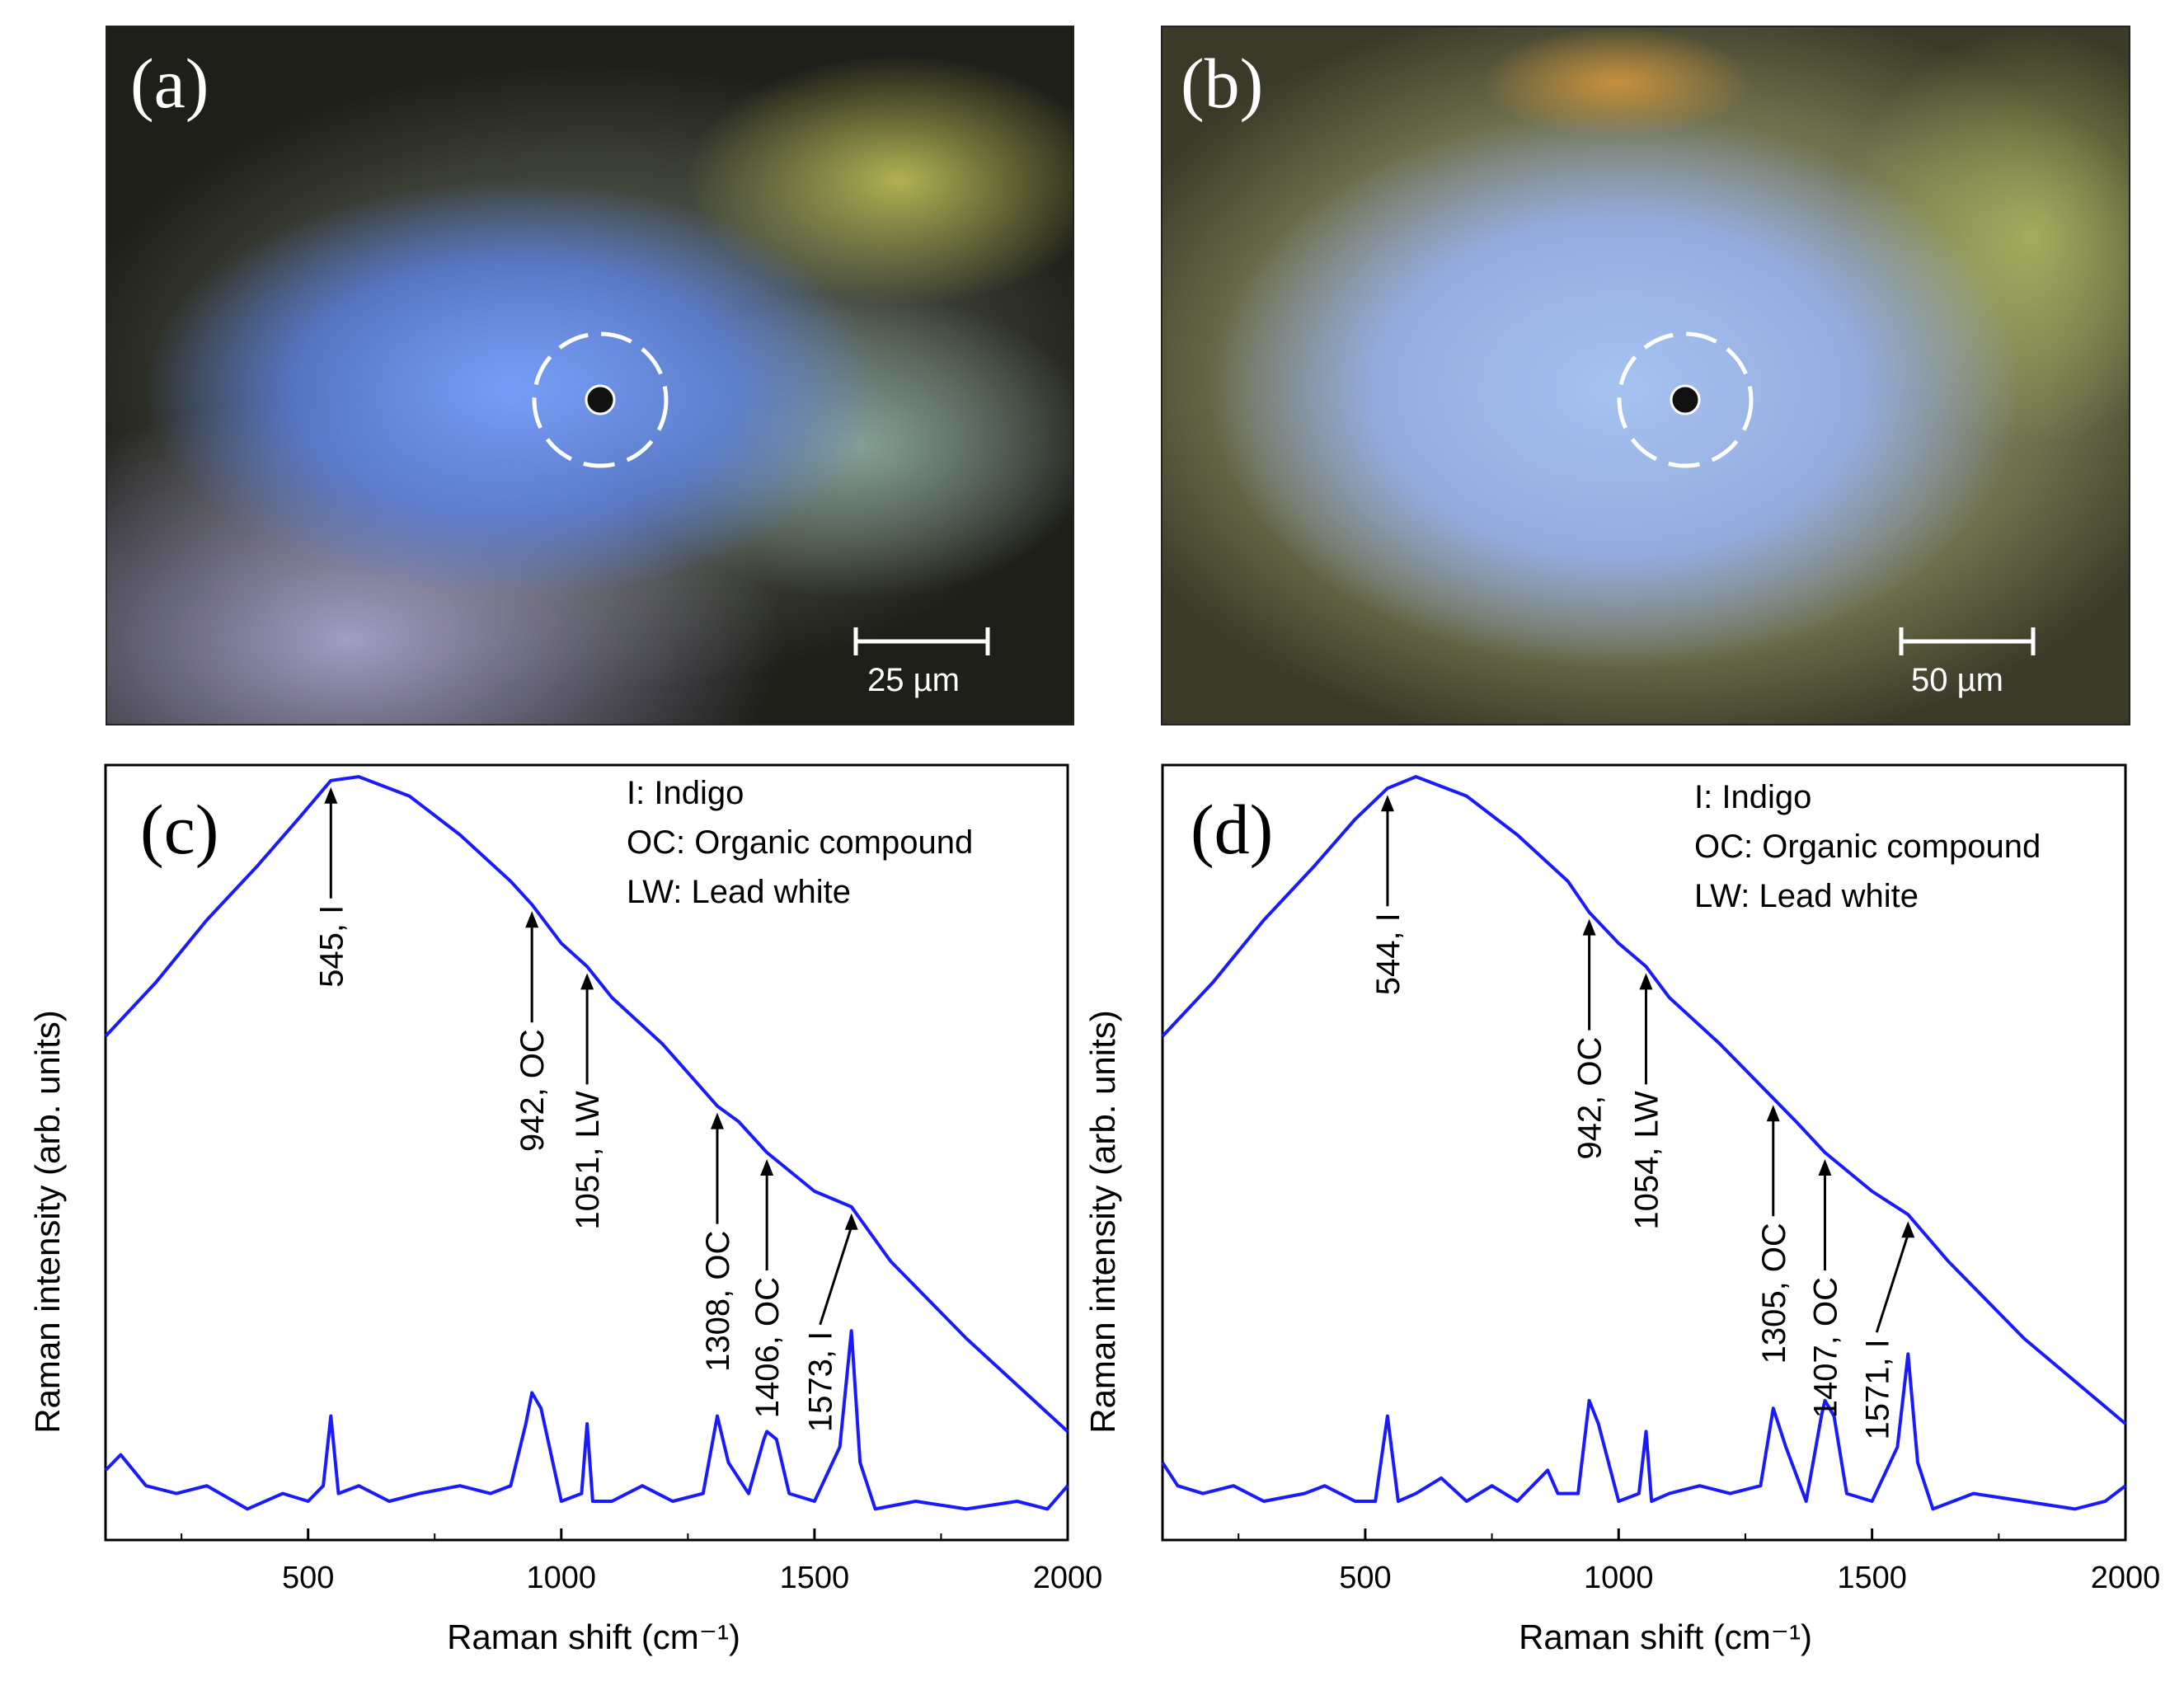  What do you see at coordinates (1967, 641) in the screenshot?
I see `scale-bar-b` at bounding box center [1967, 641].